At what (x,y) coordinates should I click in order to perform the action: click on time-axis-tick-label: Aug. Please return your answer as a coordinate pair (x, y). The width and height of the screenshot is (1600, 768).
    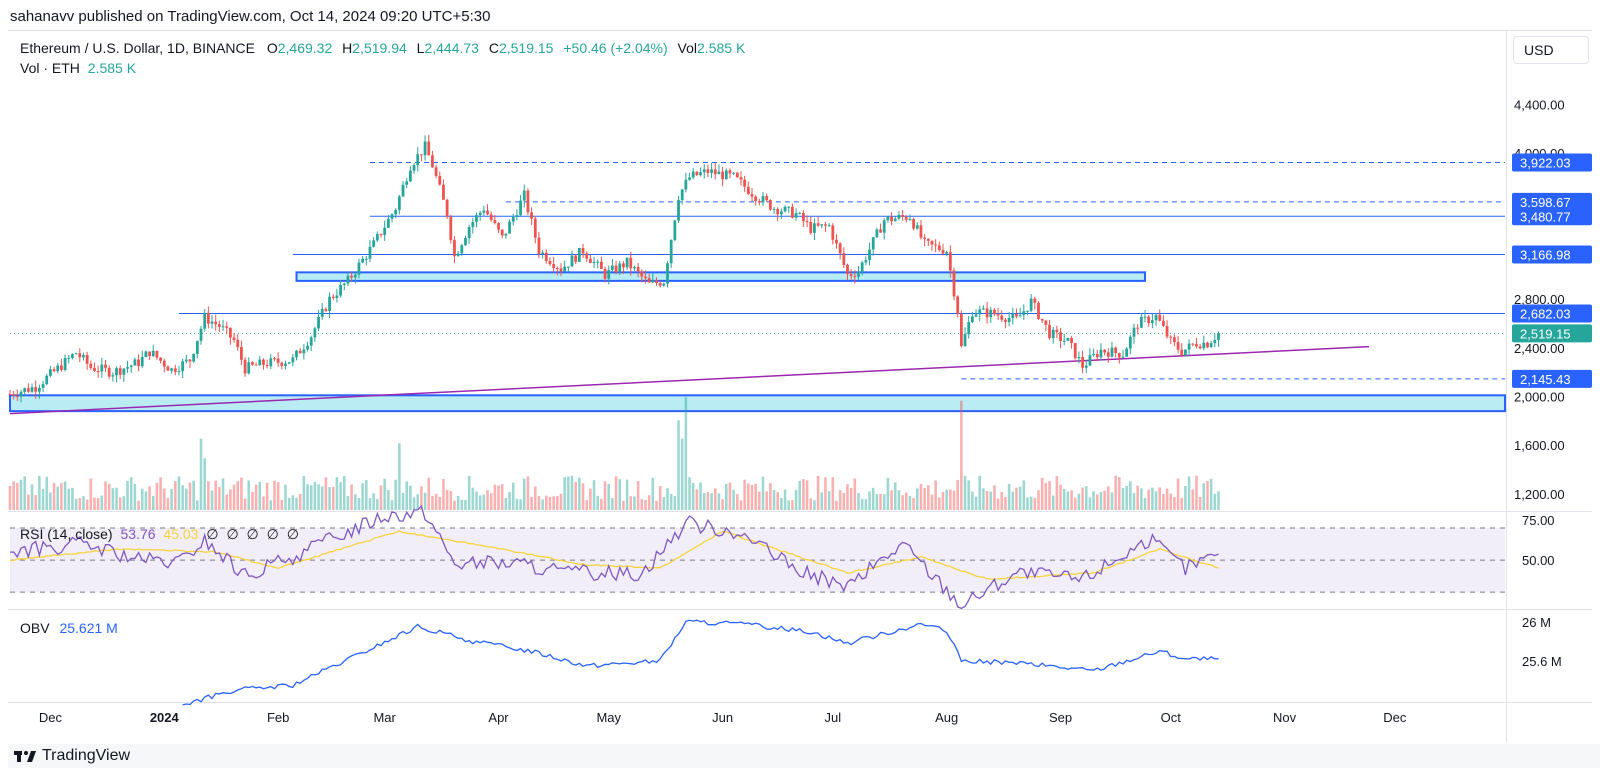
    Looking at the image, I should click on (946, 717).